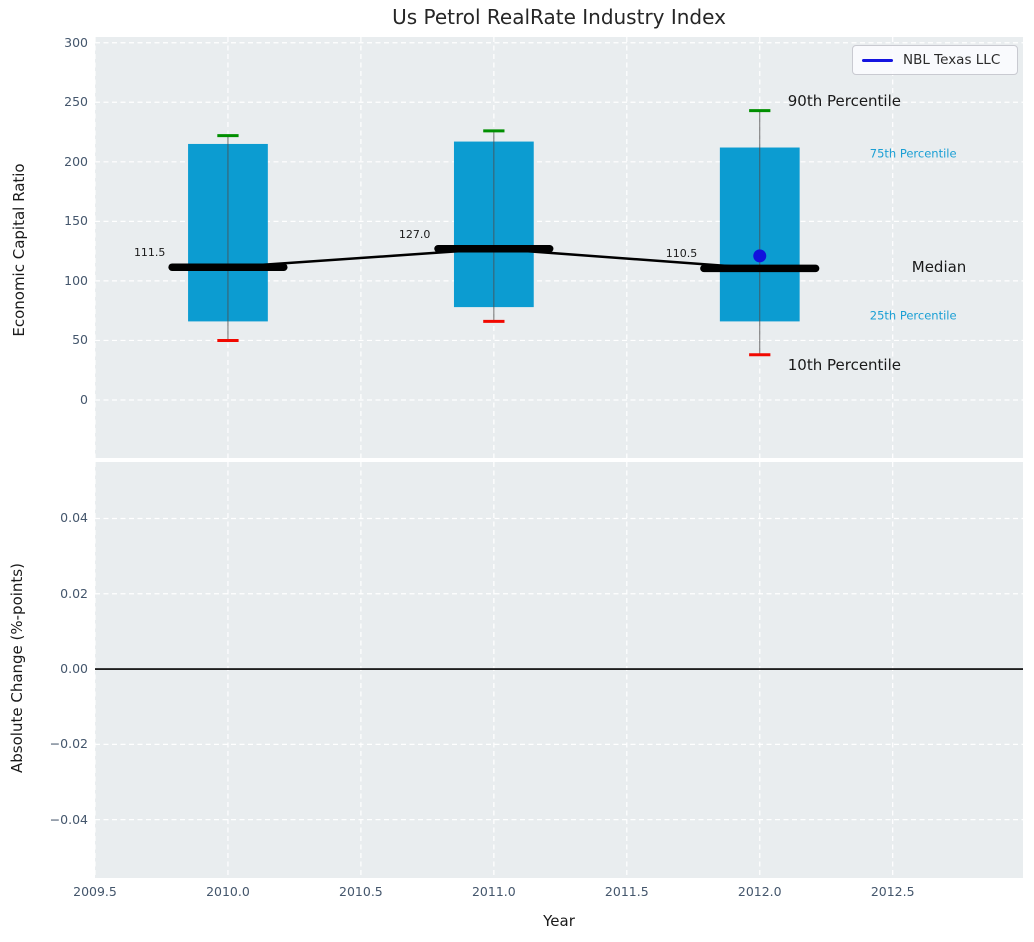 The width and height of the screenshot is (1034, 942). What do you see at coordinates (76, 42) in the screenshot?
I see `ytick-top-300: 300` at bounding box center [76, 42].